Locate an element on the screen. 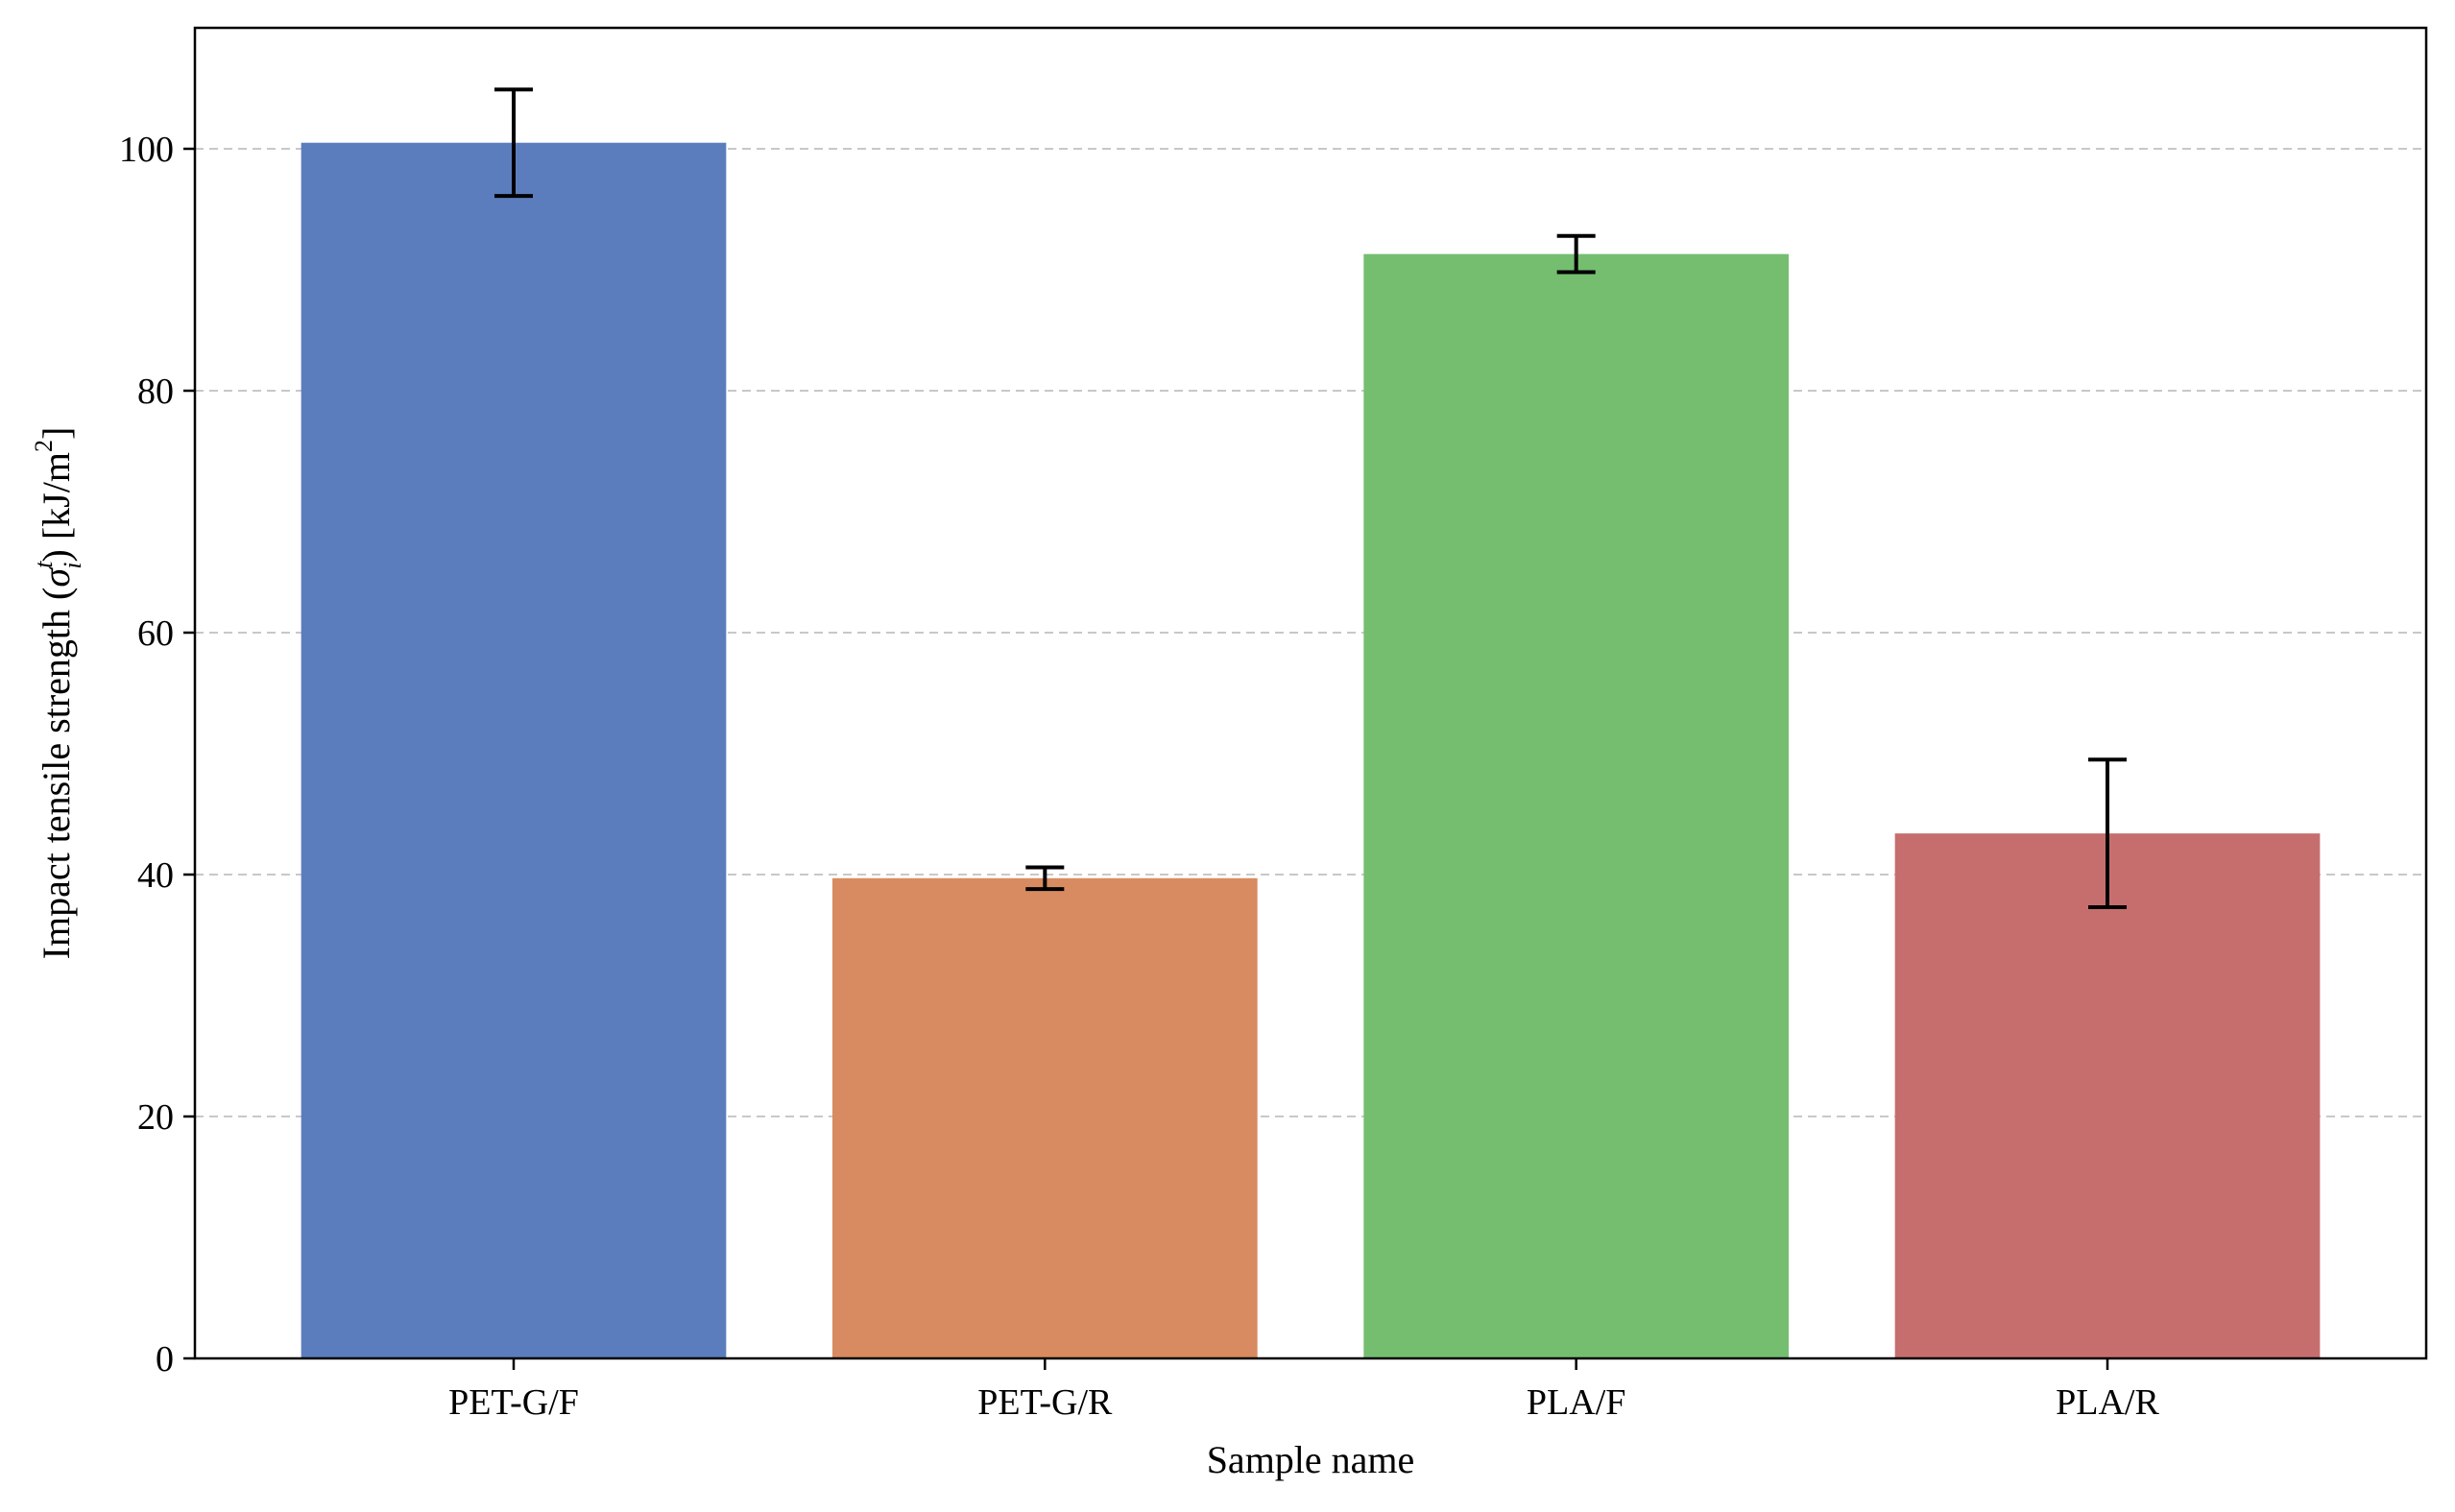 The image size is (2455, 1512). y-tick-label: 20 is located at coordinates (155, 1117).